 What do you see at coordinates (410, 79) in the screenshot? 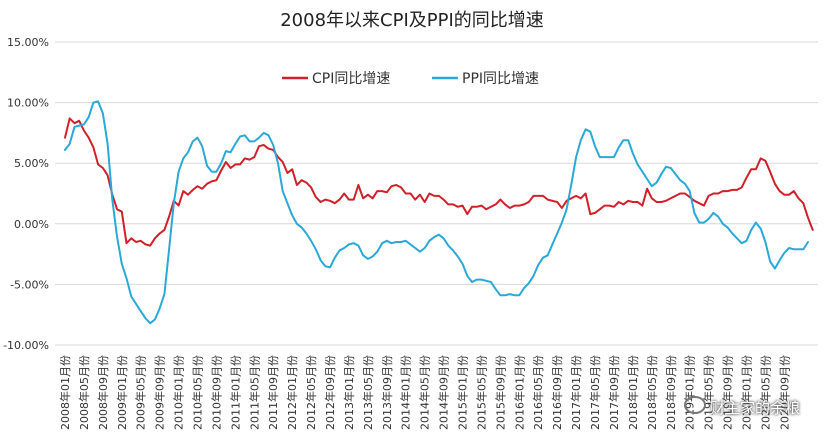
I see `legend: CPI同比增速 PPI同比增速` at bounding box center [410, 79].